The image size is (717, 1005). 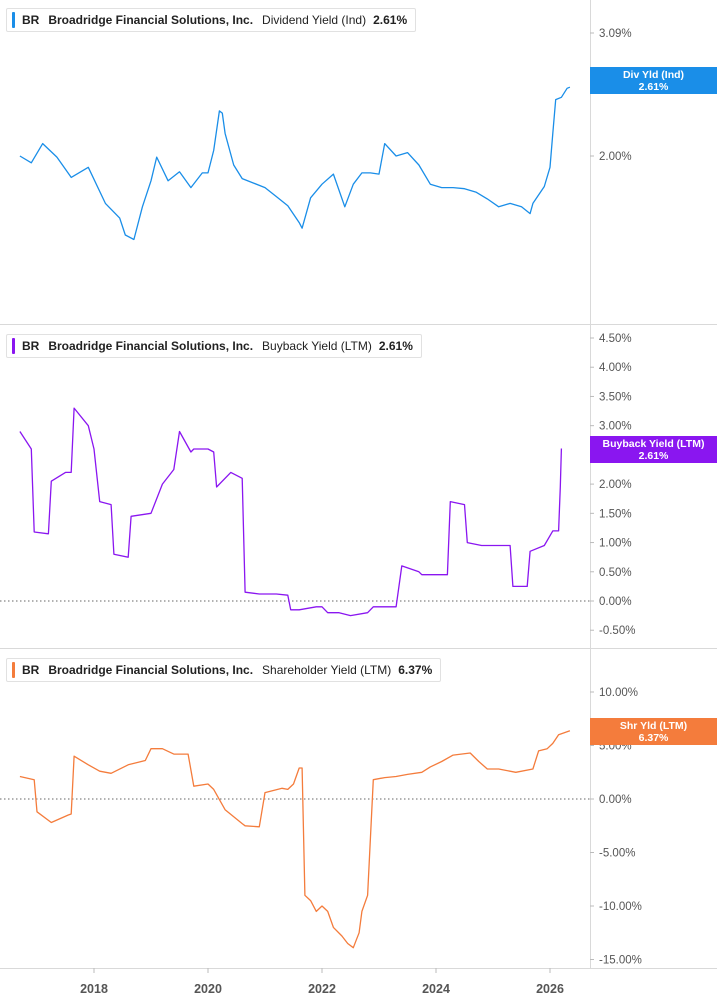 I want to click on tag-title: Shr Yld (LTM), so click(x=653, y=726).